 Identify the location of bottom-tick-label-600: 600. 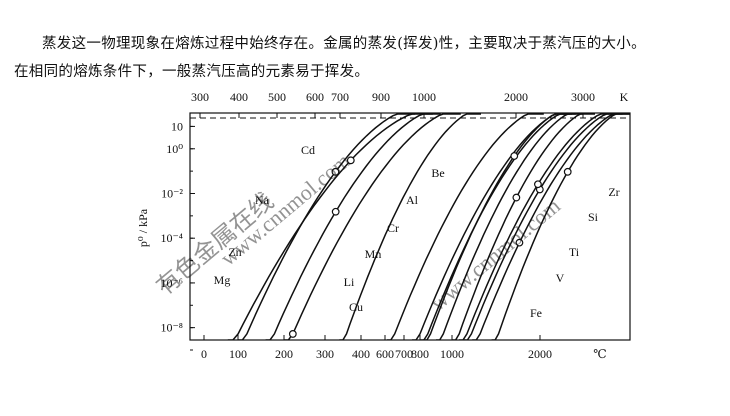
(385, 354).